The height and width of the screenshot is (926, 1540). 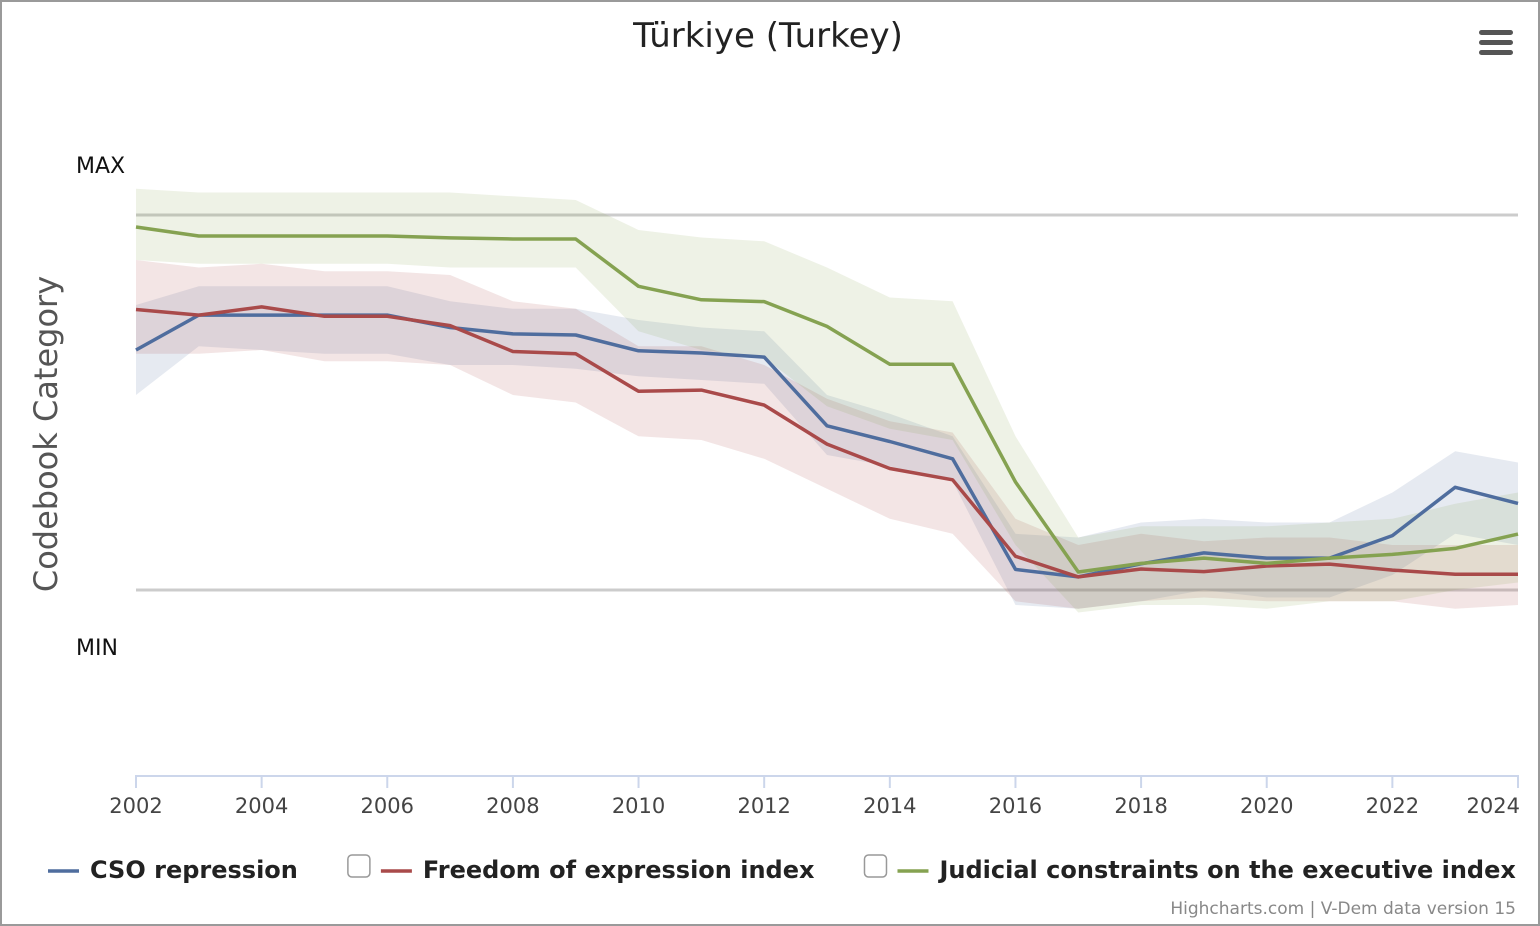 I want to click on legend-item-1: CSO repression, so click(x=173, y=870).